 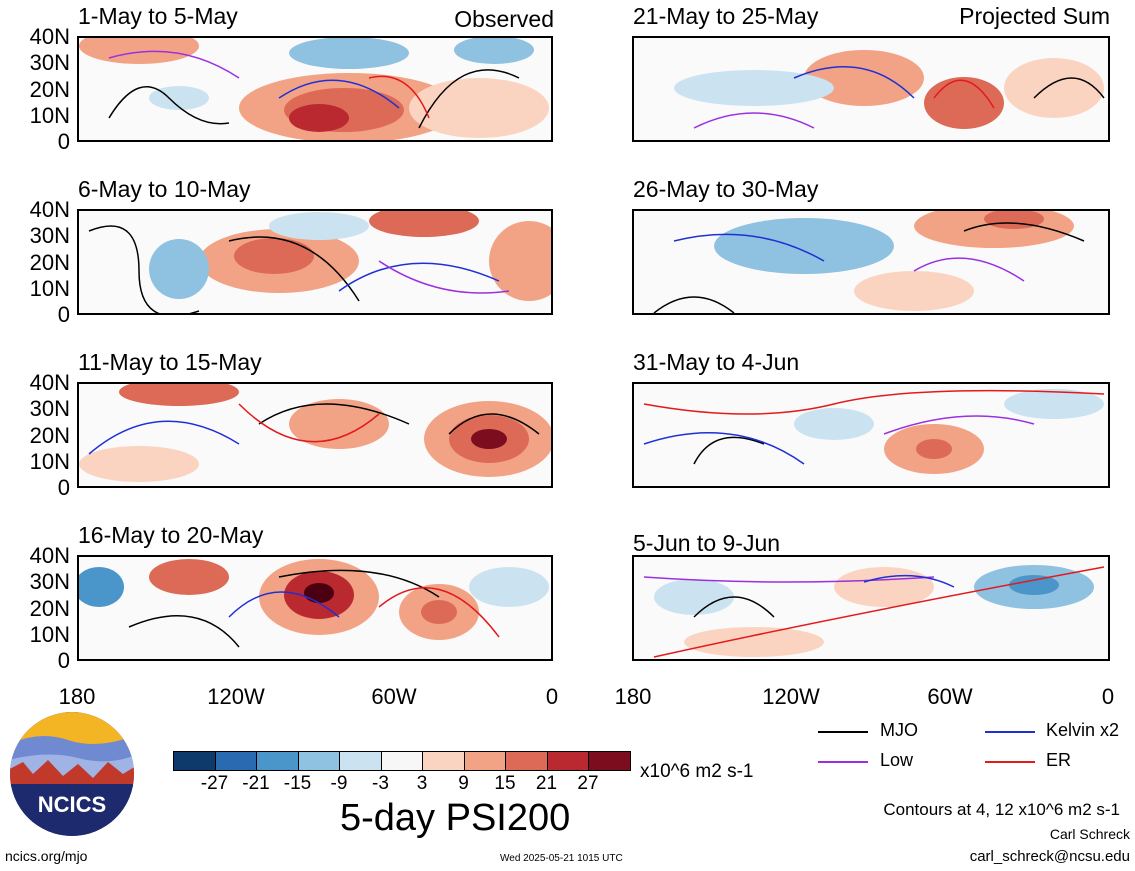 I want to click on colorbar-label: -27, so click(x=214, y=783).